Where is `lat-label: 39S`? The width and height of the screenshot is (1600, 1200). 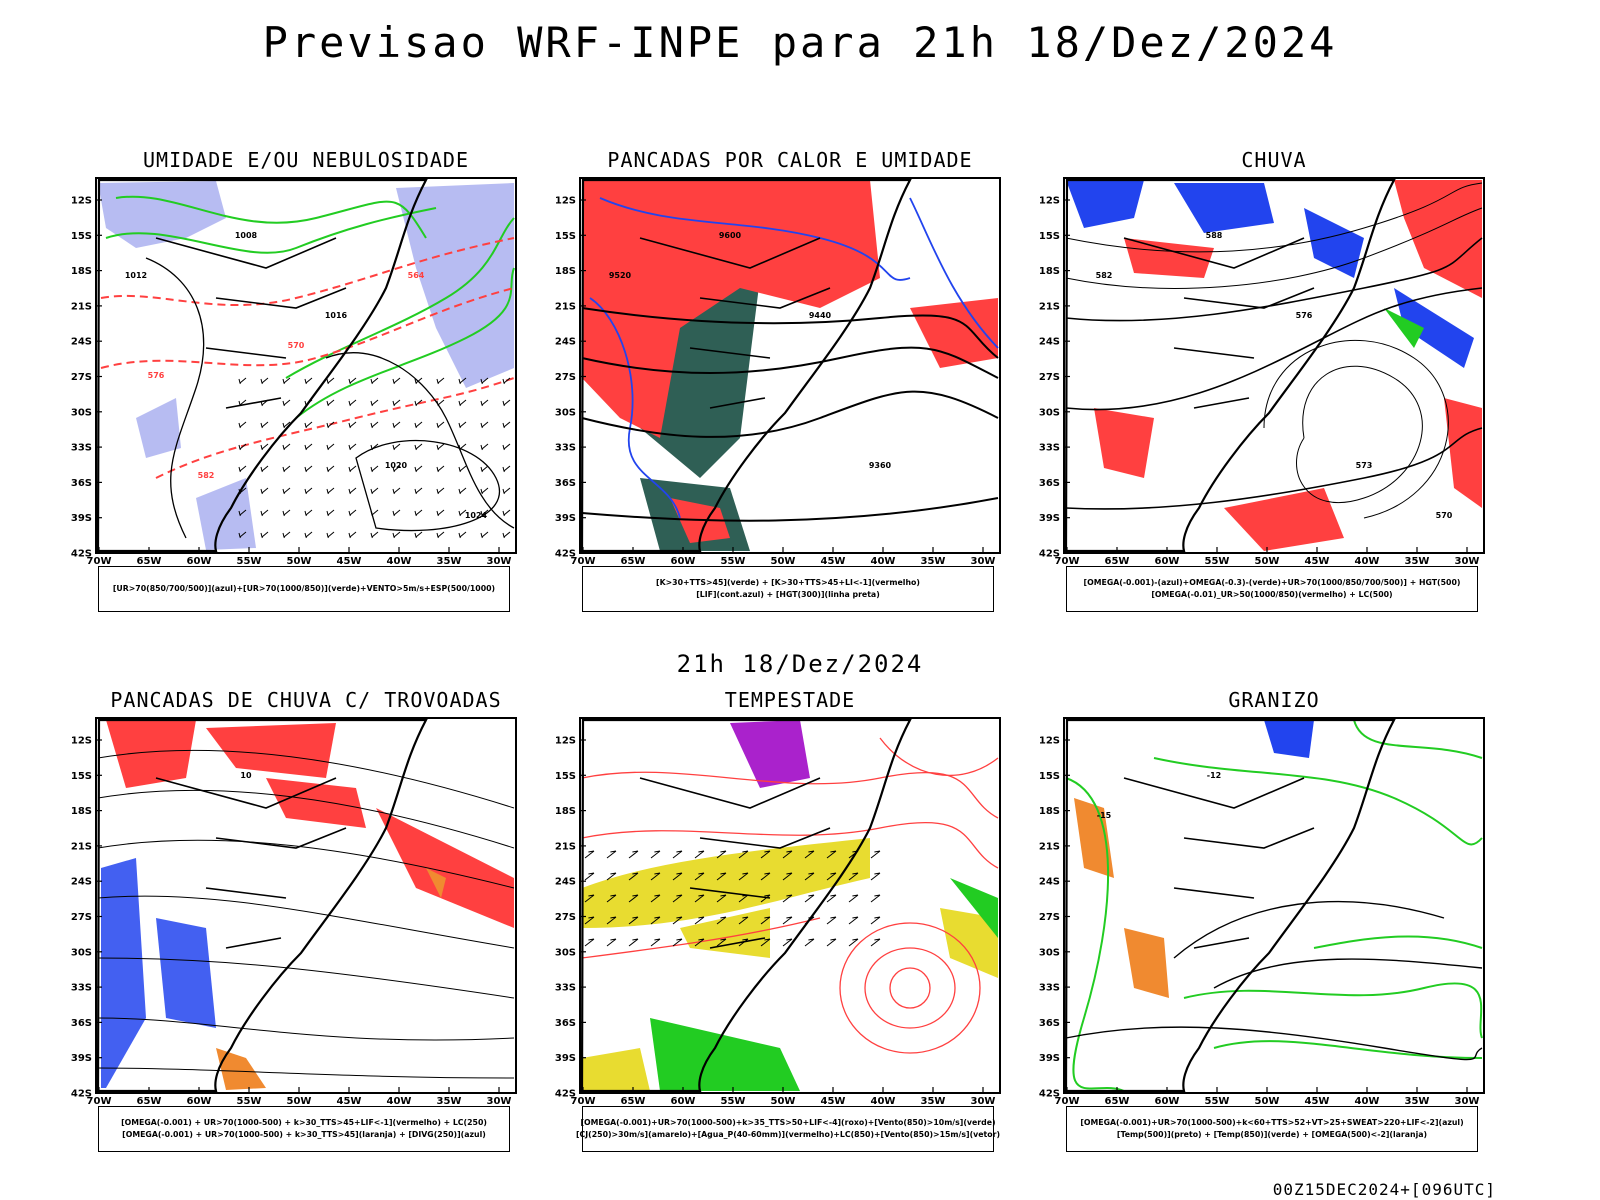 lat-label: 39S is located at coordinates (81, 1058).